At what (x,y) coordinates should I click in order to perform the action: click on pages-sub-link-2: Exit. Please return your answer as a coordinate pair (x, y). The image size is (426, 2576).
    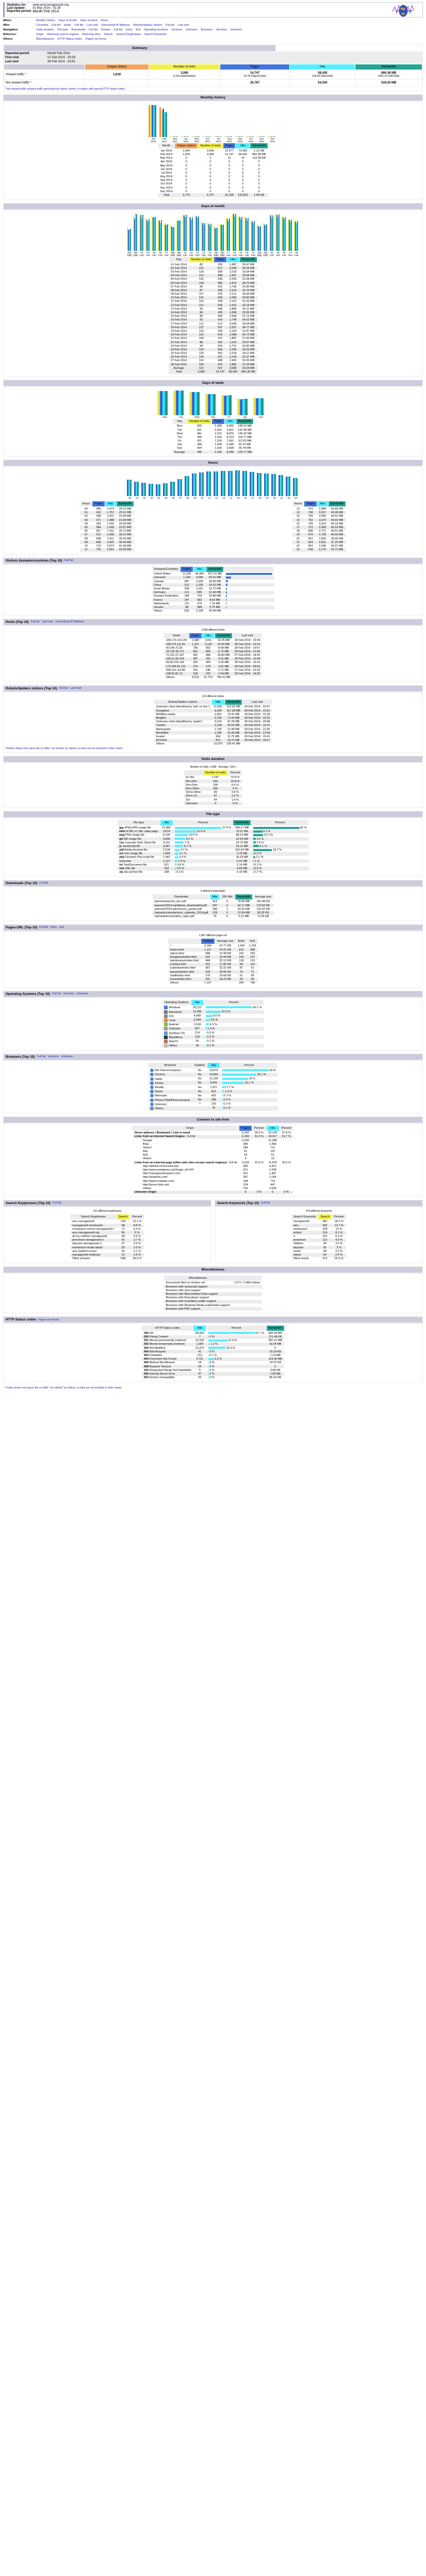
    Looking at the image, I should click on (62, 927).